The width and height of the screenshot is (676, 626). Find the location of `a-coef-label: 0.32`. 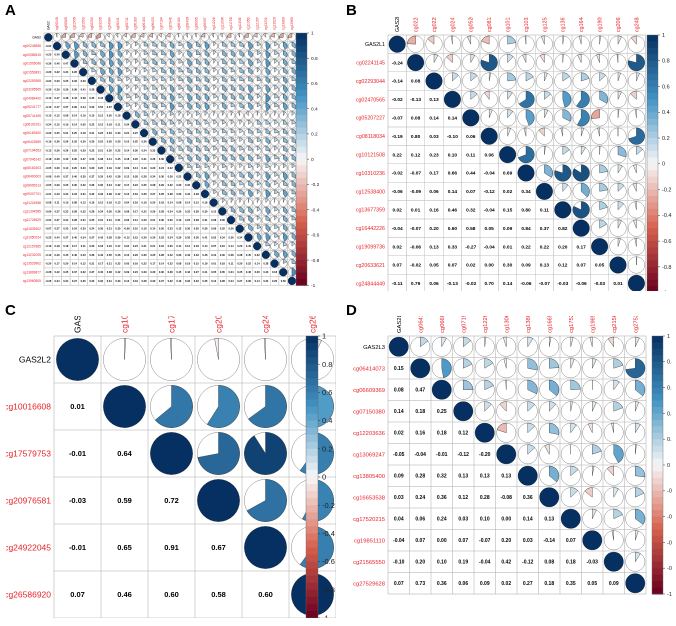

a-coef-label: 0.32 is located at coordinates (58, 72).